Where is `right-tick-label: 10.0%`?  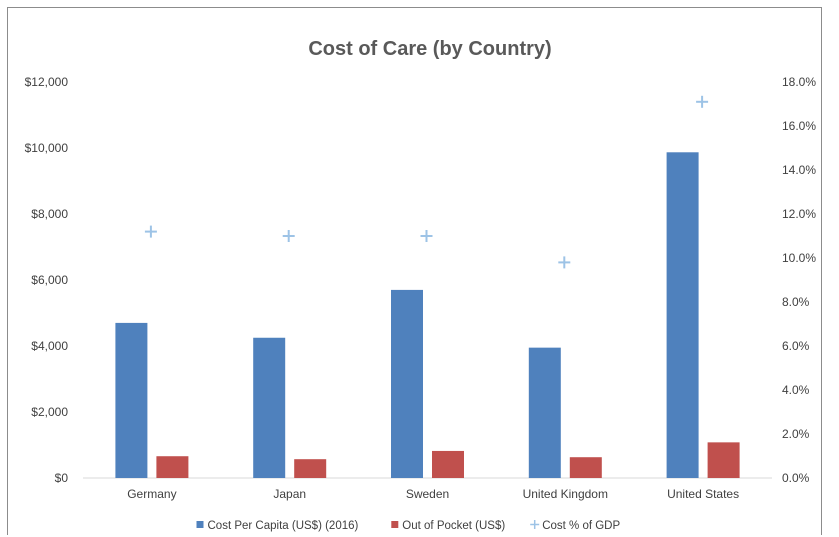 right-tick-label: 10.0% is located at coordinates (799, 258).